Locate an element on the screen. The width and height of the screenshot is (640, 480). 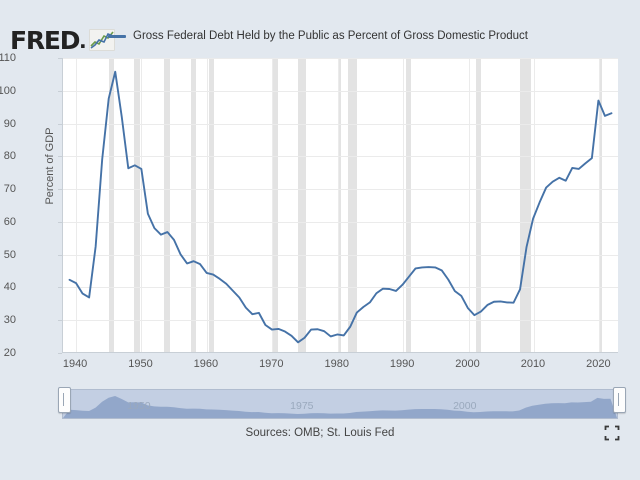
y-axis-tick-label: 80 is located at coordinates (9, 156).